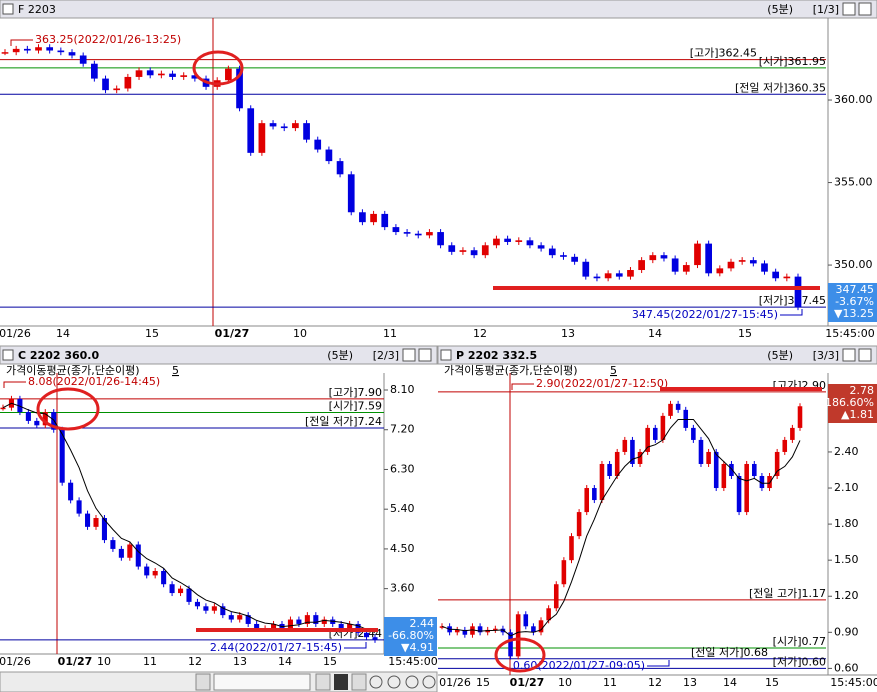 The height and width of the screenshot is (692, 877). I want to click on quote-diff: ▲1.81, so click(857, 414).